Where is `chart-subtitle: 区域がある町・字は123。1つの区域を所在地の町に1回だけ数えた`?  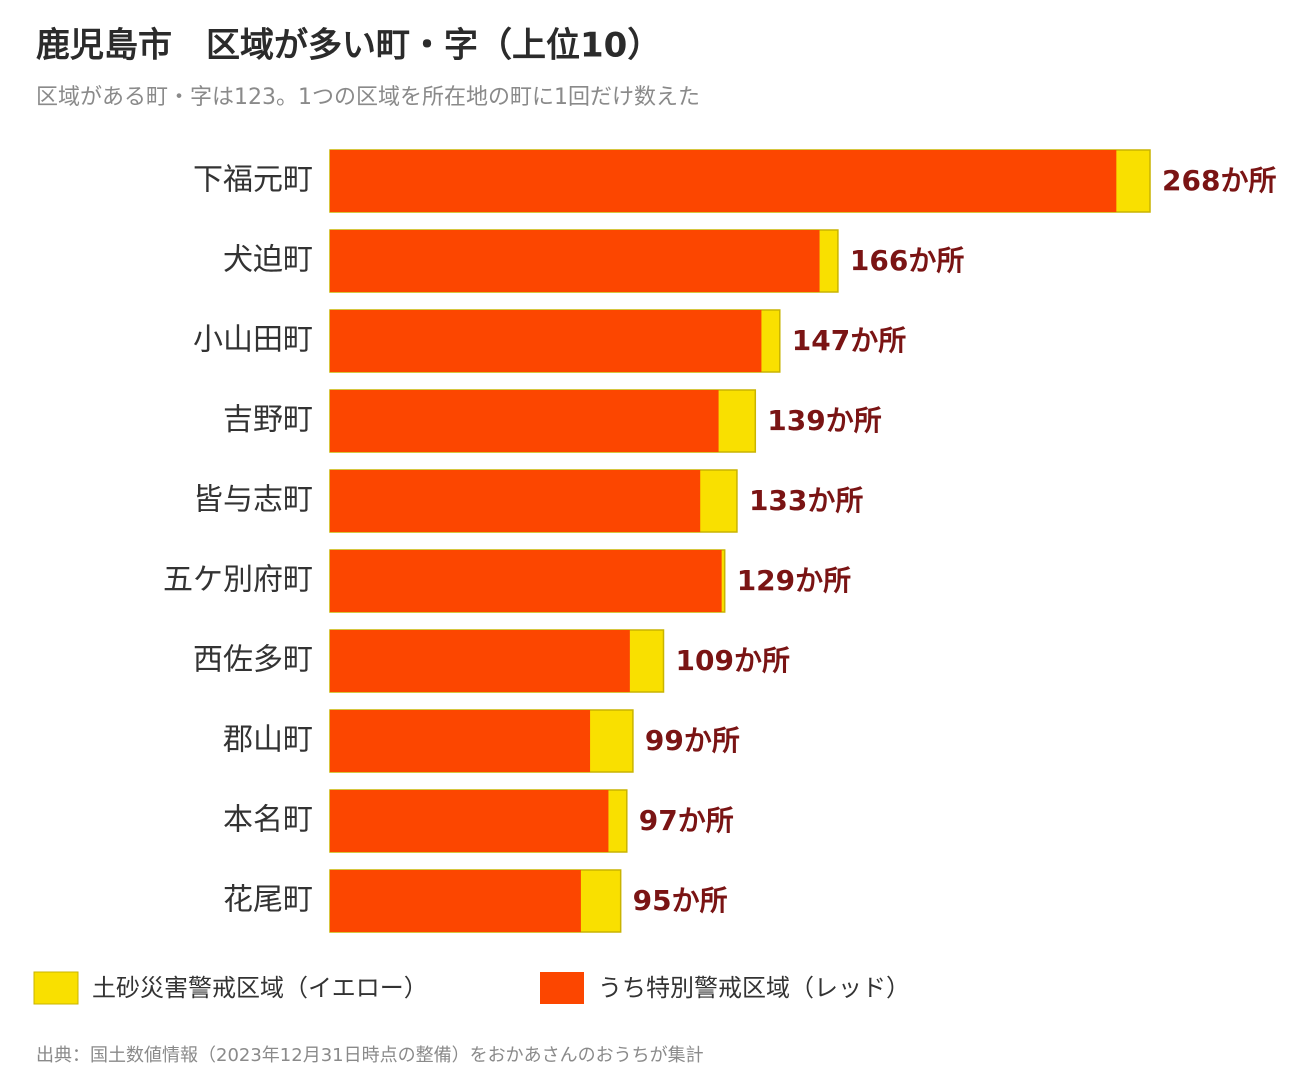
chart-subtitle: 区域がある町・字は123。1つの区域を所在地の町に1回だけ数えた is located at coordinates (368, 97).